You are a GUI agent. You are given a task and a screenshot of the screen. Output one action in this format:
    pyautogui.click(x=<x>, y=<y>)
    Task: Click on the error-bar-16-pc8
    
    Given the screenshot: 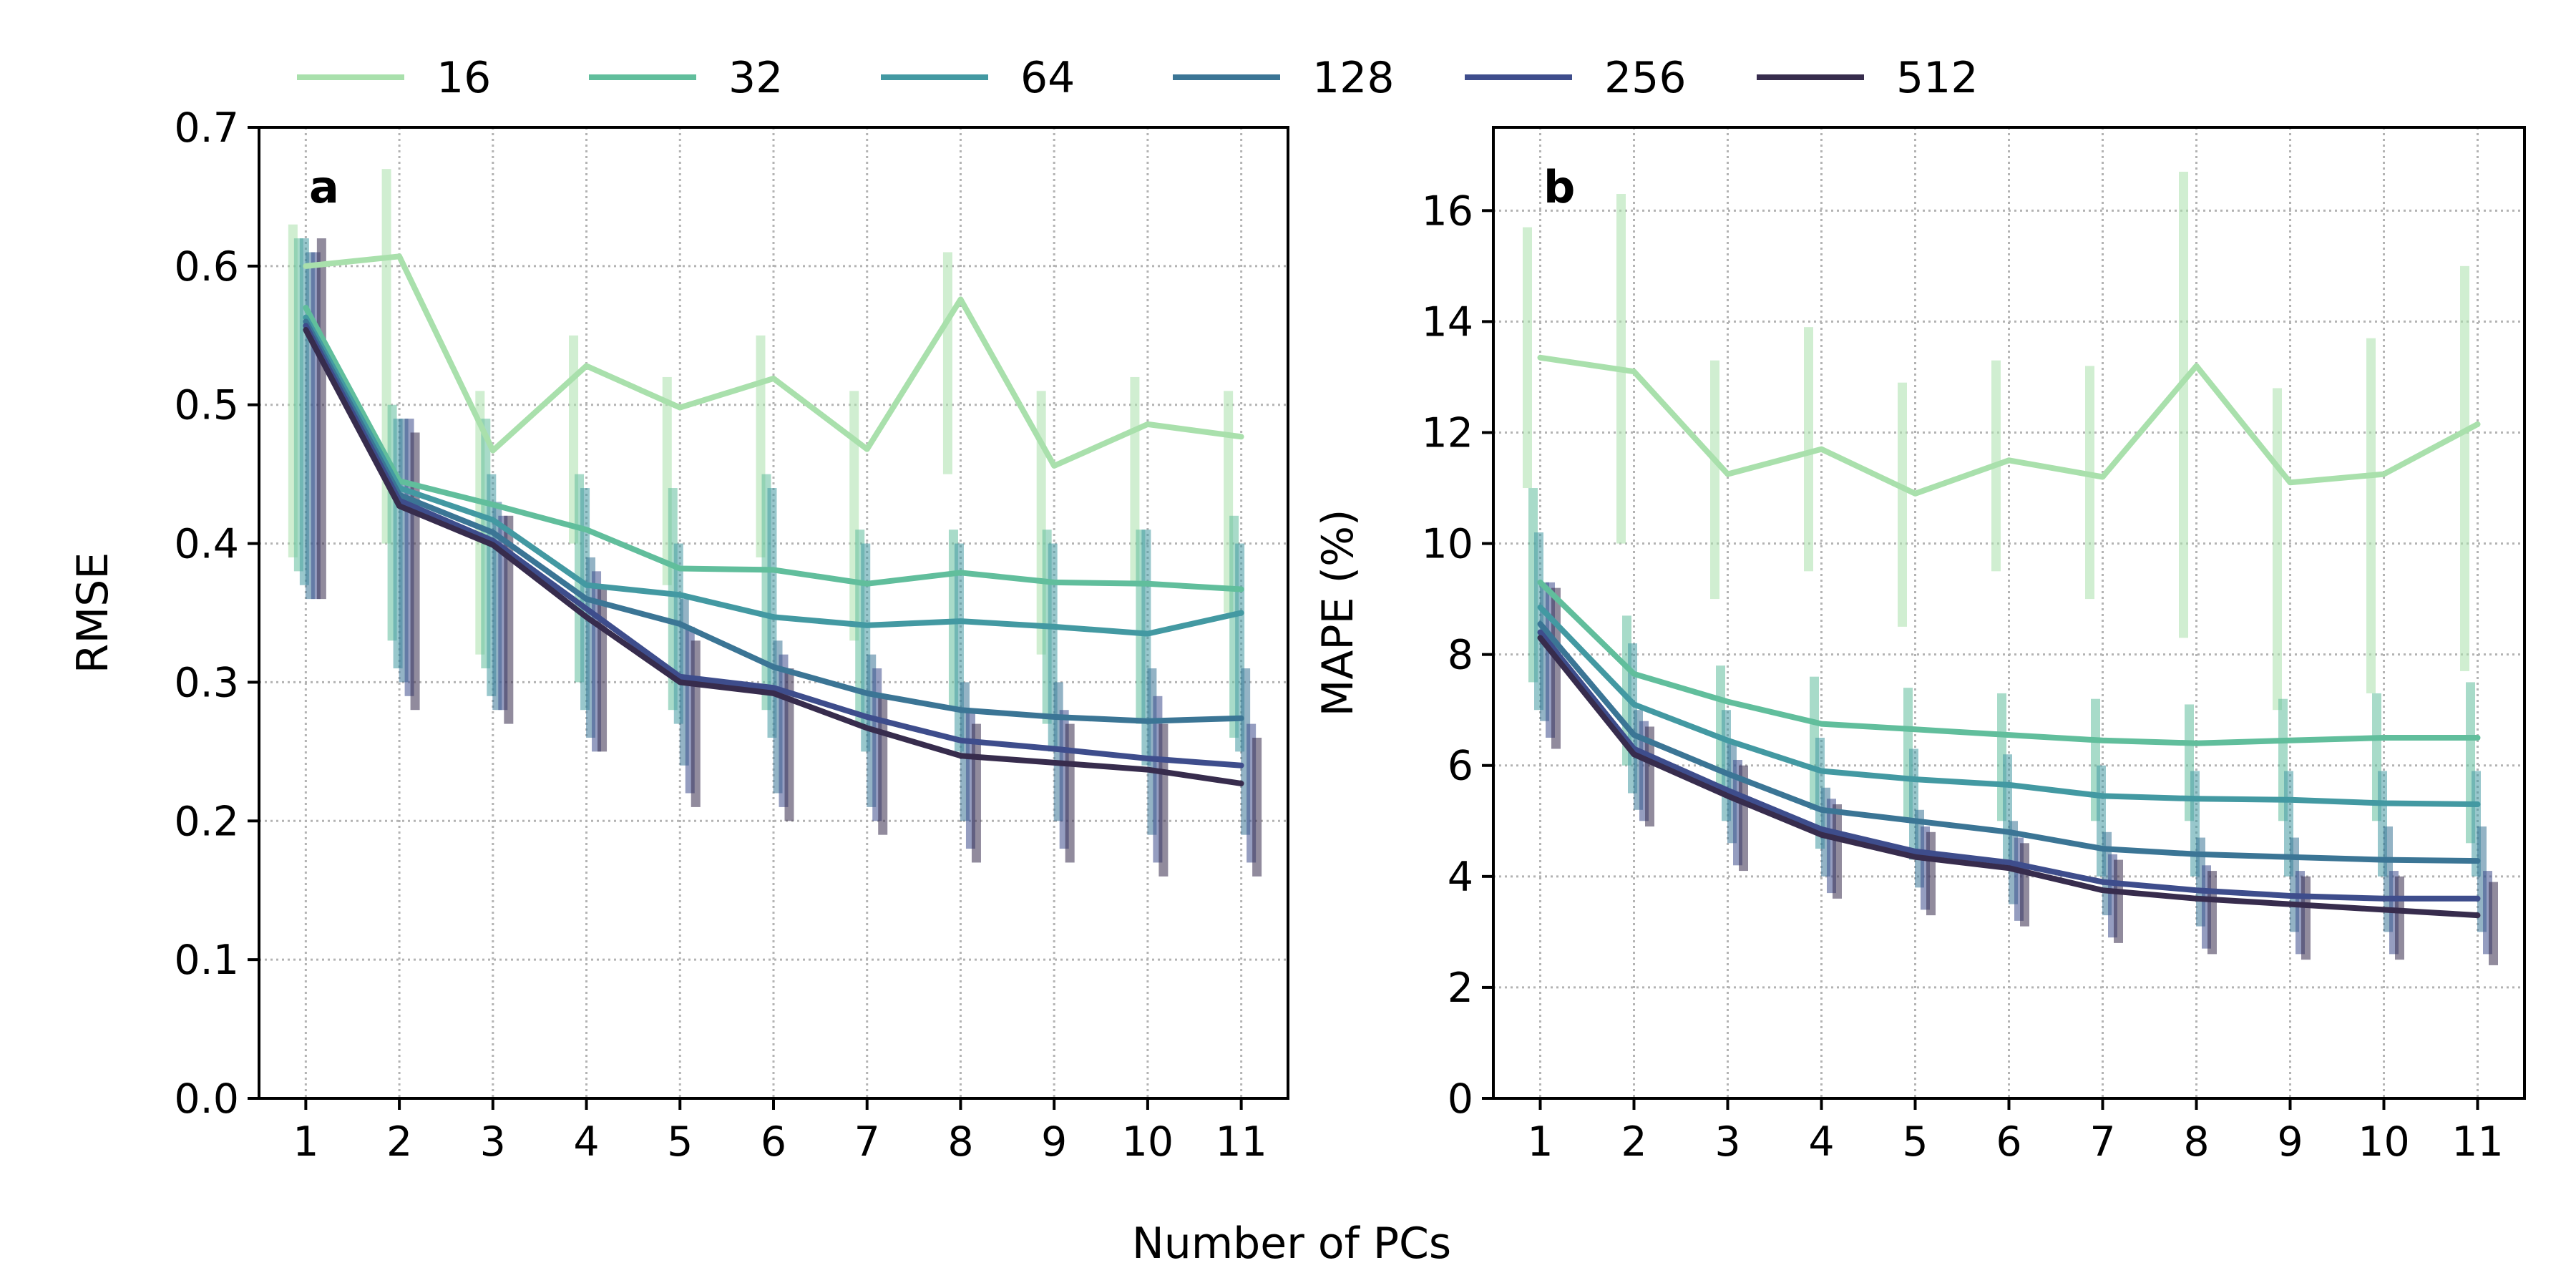 What is the action you would take?
    pyautogui.click(x=947, y=363)
    